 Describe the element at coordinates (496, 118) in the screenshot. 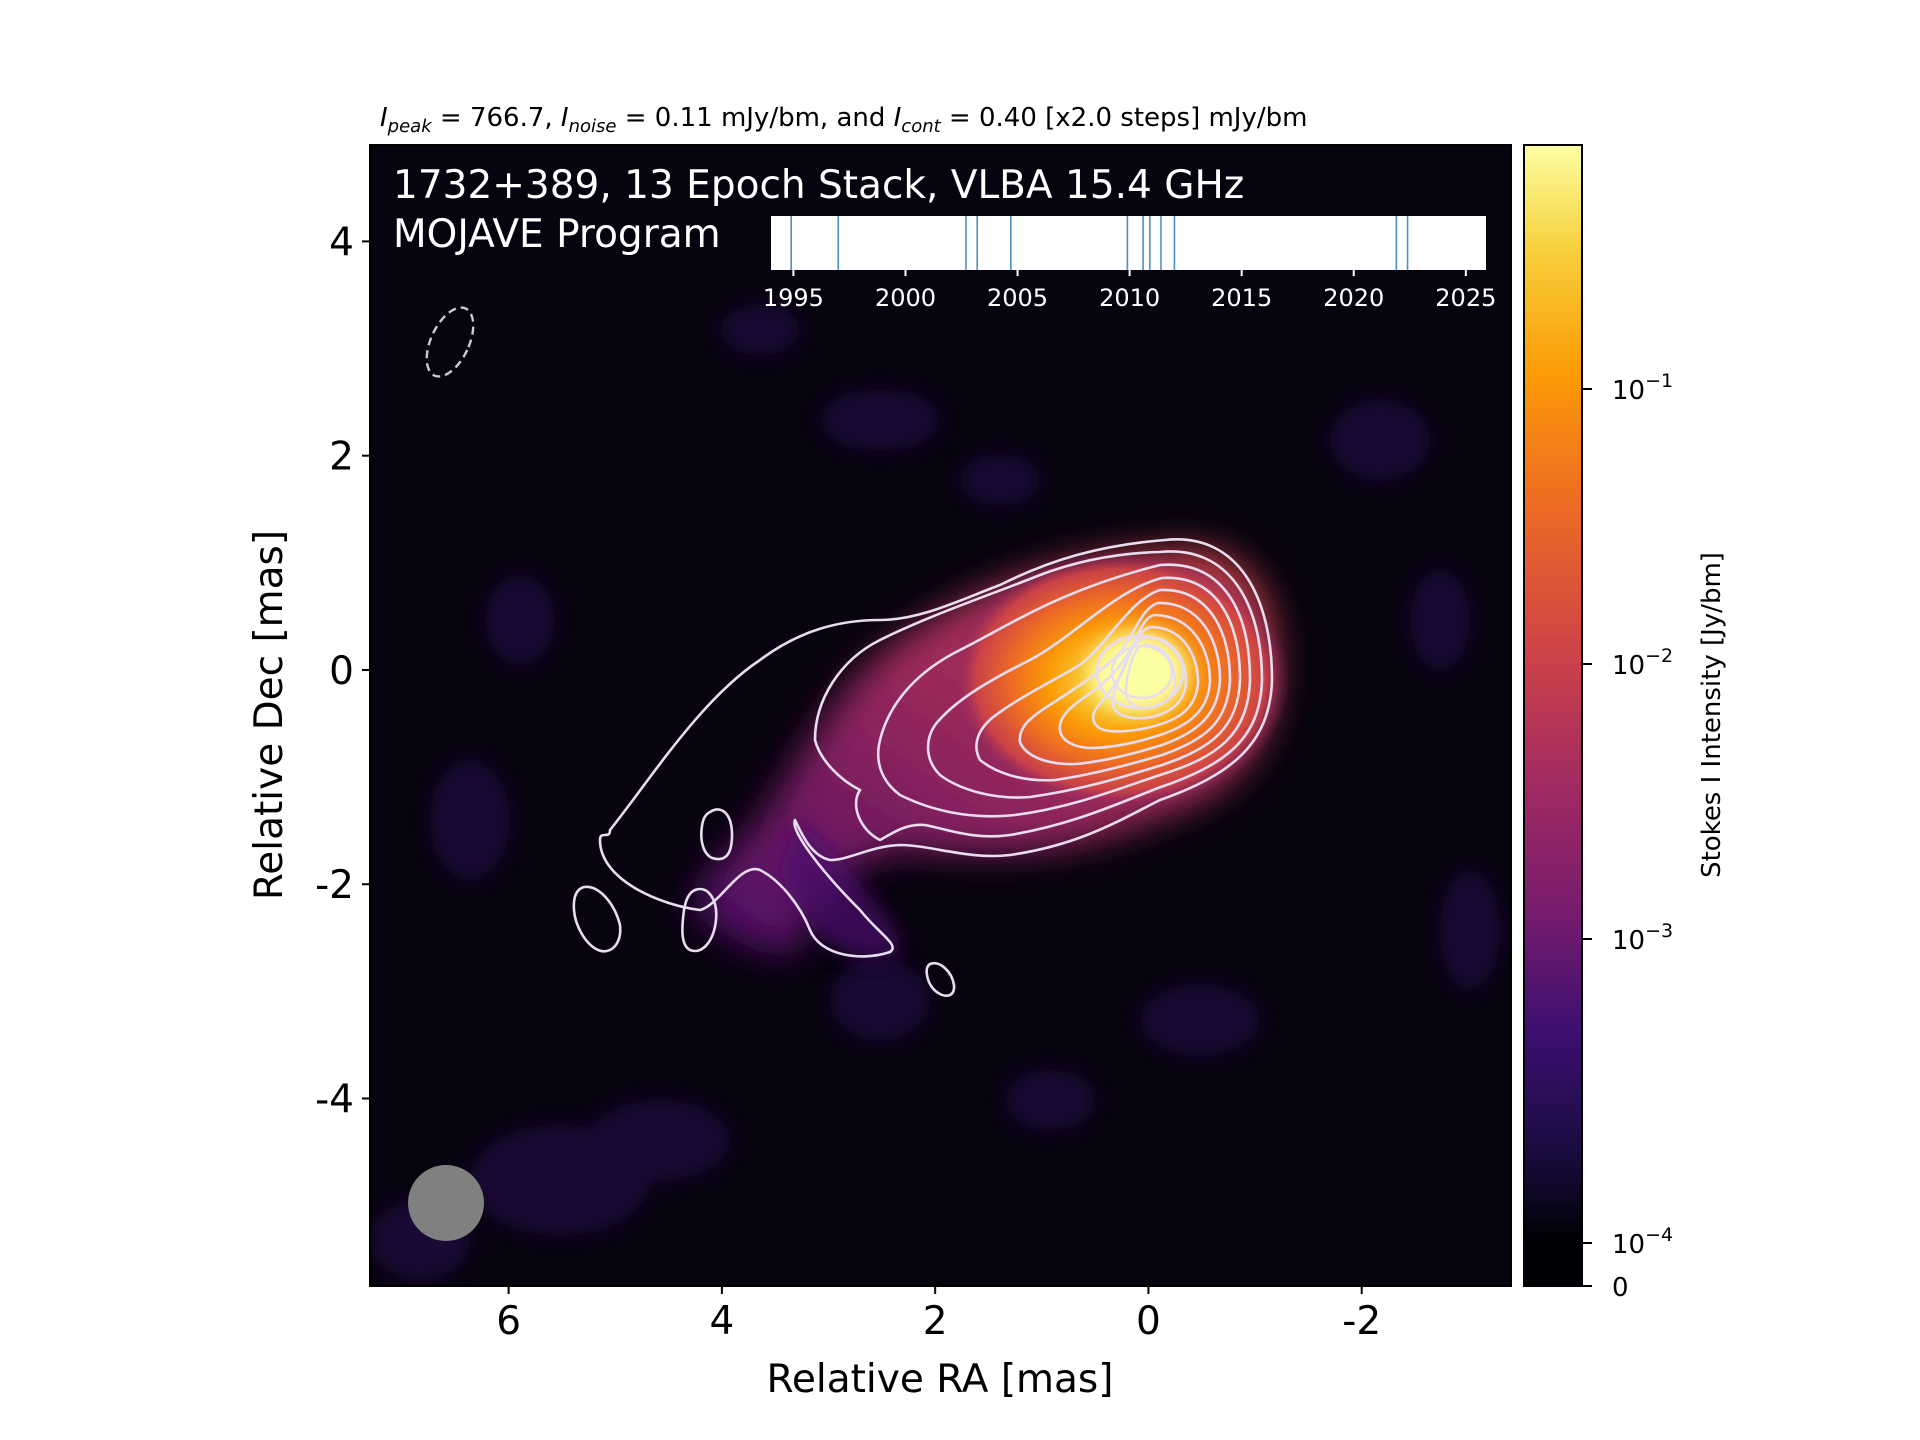

I see `peak-value: = 766.7,` at that location.